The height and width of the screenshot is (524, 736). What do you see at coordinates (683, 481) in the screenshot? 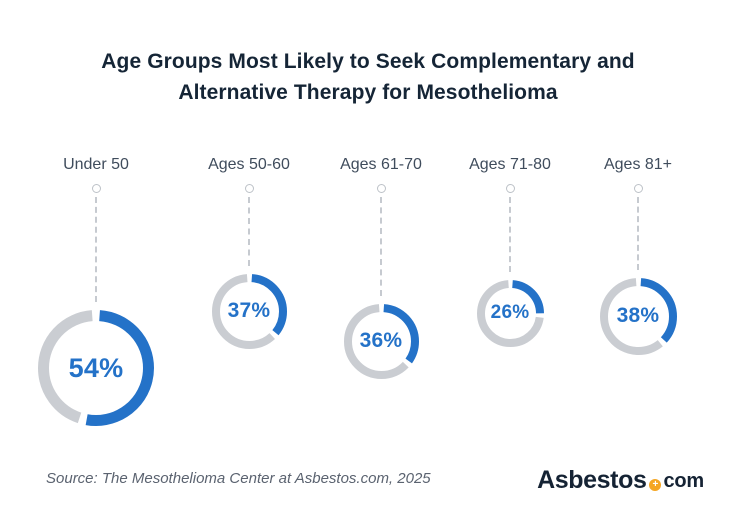
I see `logo-wordmark-right: com` at bounding box center [683, 481].